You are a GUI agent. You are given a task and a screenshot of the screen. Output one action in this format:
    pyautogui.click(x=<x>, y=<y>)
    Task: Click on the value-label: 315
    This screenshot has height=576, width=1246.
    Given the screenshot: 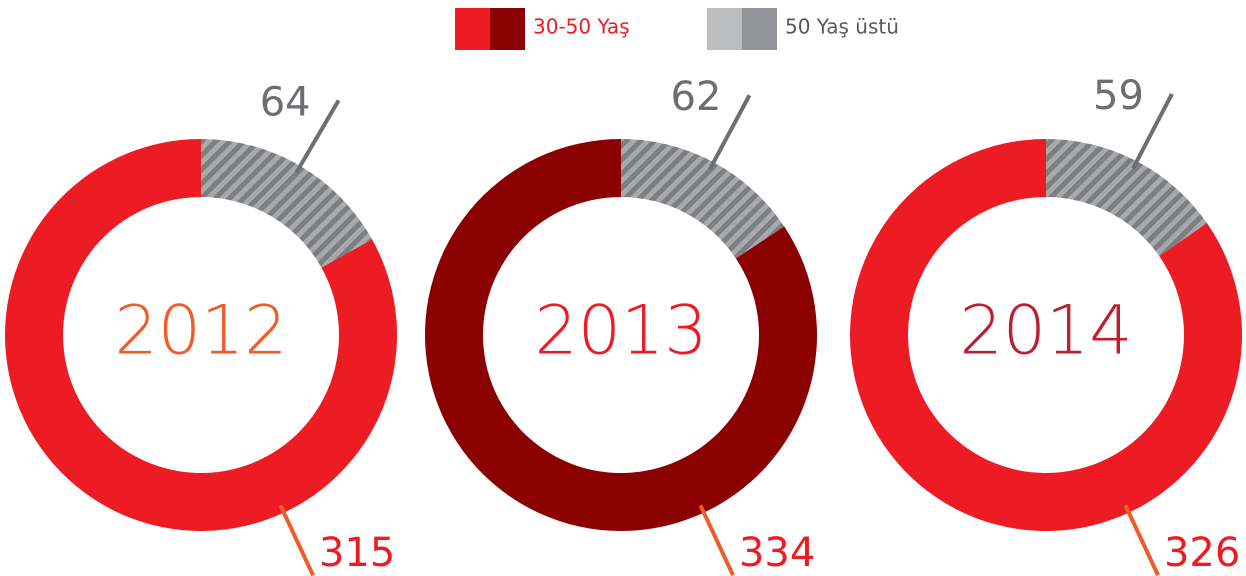 What is the action you would take?
    pyautogui.click(x=357, y=553)
    